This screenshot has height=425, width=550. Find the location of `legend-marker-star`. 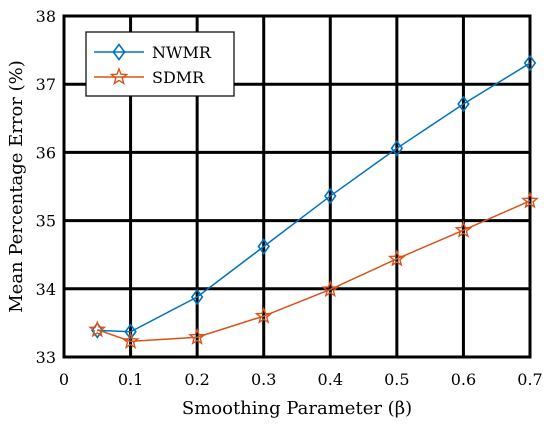

legend-marker-star is located at coordinates (119, 76).